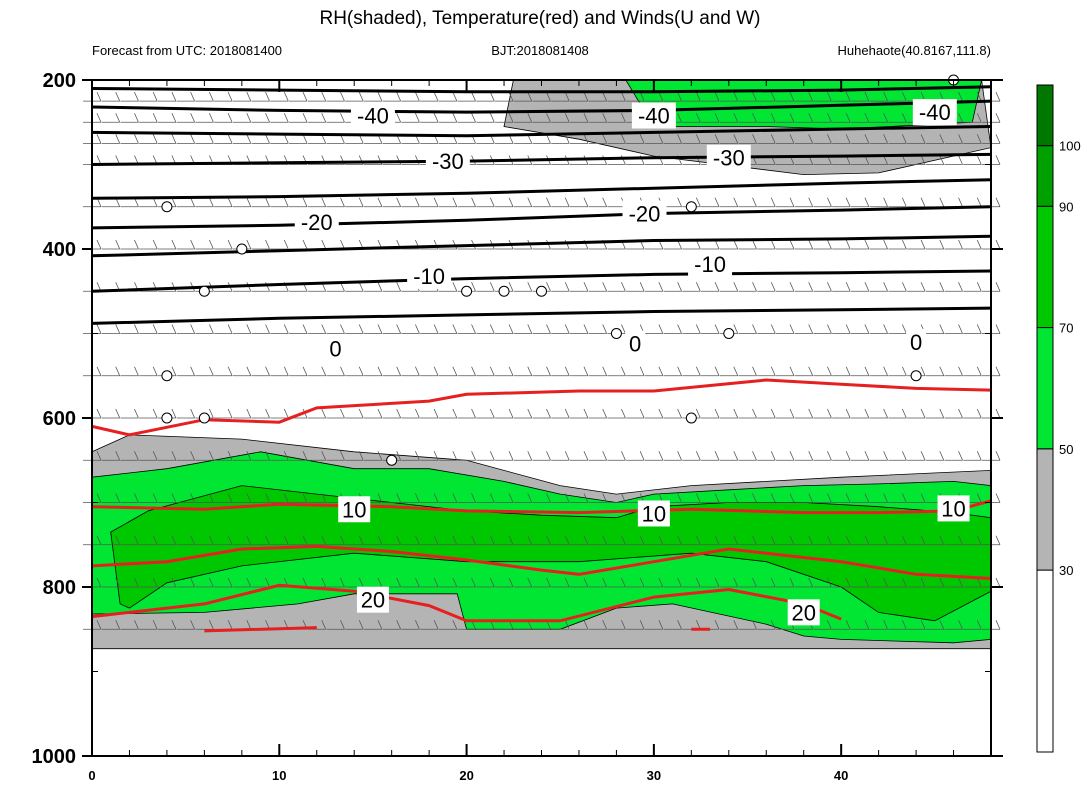 The height and width of the screenshot is (806, 1087). I want to click on forecast-subtitle: Forecast from UTC: 2018081400, so click(187, 50).